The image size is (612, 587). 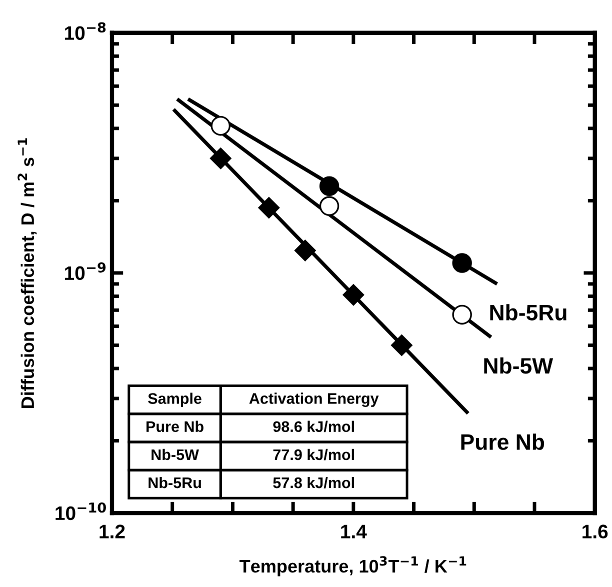 What do you see at coordinates (81, 511) in the screenshot?
I see `y-tick-label: 10$^{−10}$` at bounding box center [81, 511].